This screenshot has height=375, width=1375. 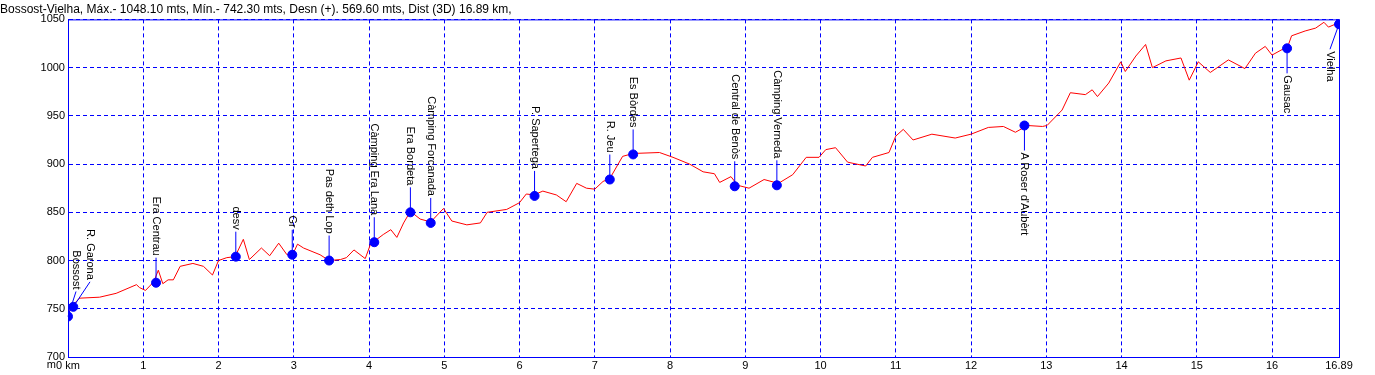 What do you see at coordinates (1196, 364) in the screenshot?
I see `x-tick-label: 15` at bounding box center [1196, 364].